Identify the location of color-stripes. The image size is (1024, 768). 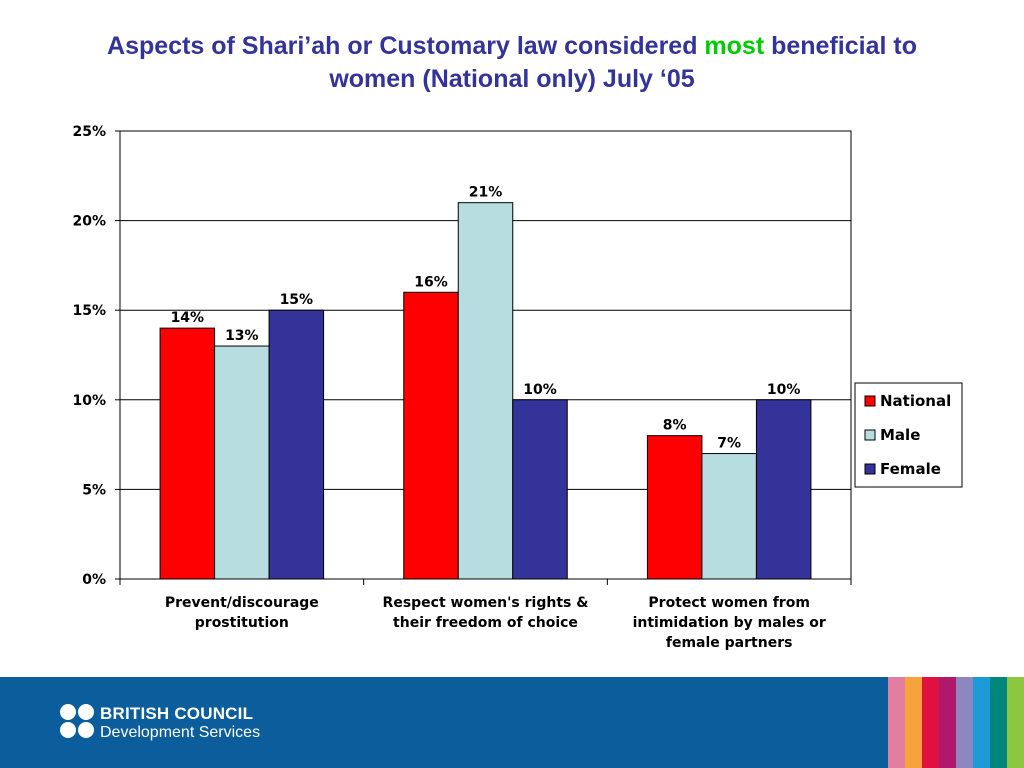
(956, 722).